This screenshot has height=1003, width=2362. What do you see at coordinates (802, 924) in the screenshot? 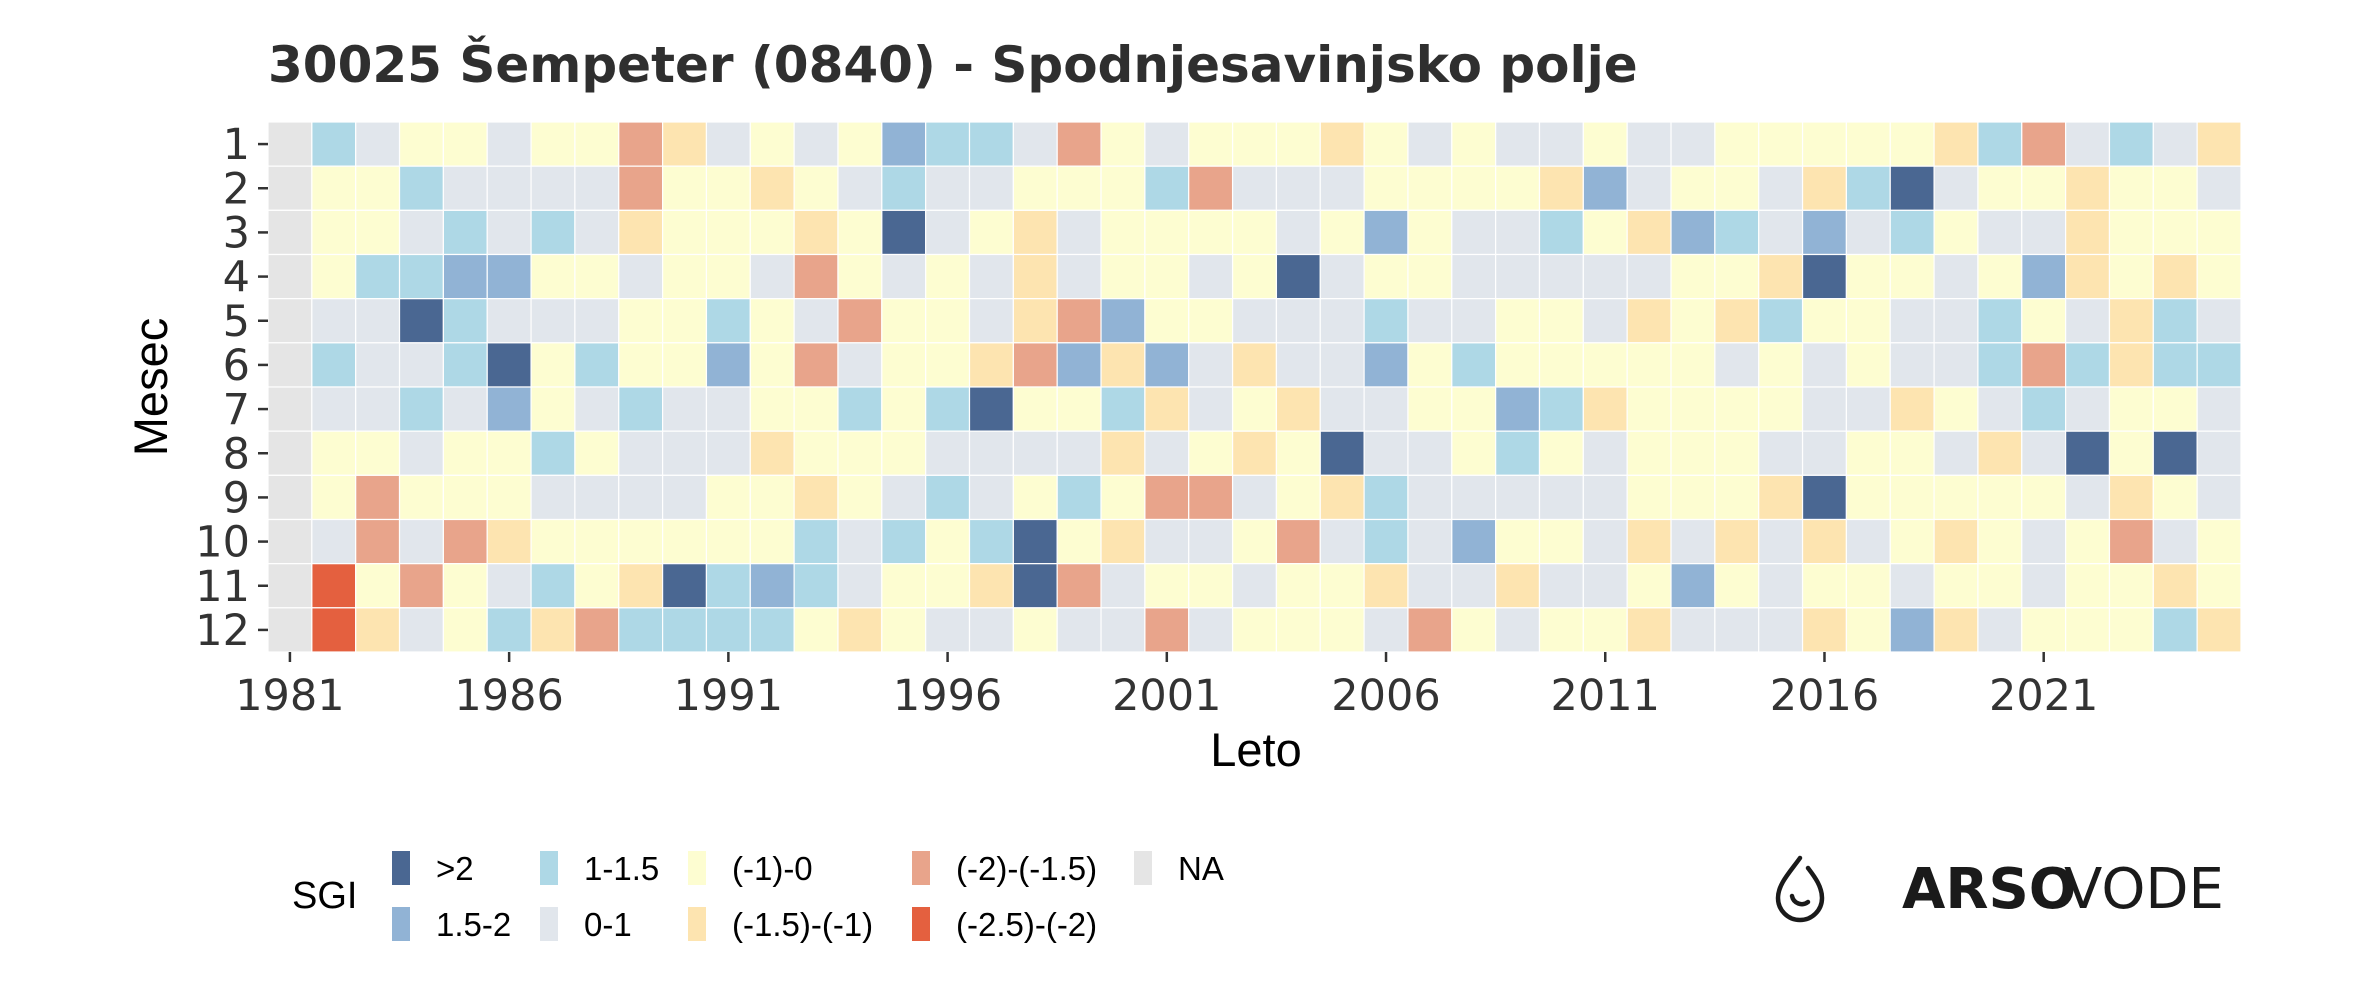
I see `legend-label: (-1.5)-(-1)` at bounding box center [802, 924].